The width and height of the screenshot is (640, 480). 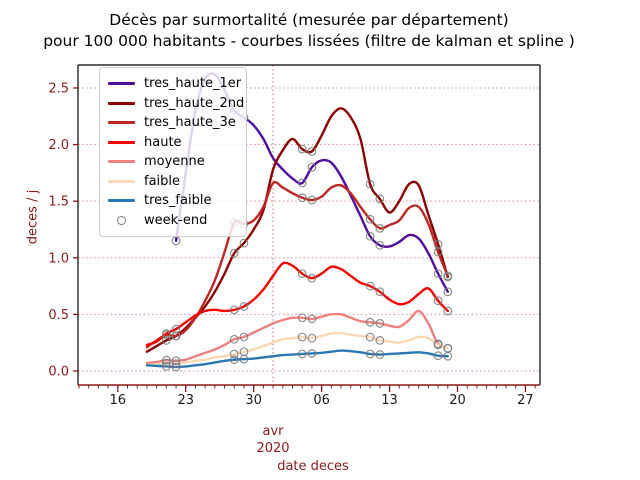 I want to click on legend-label: week-end, so click(x=176, y=220).